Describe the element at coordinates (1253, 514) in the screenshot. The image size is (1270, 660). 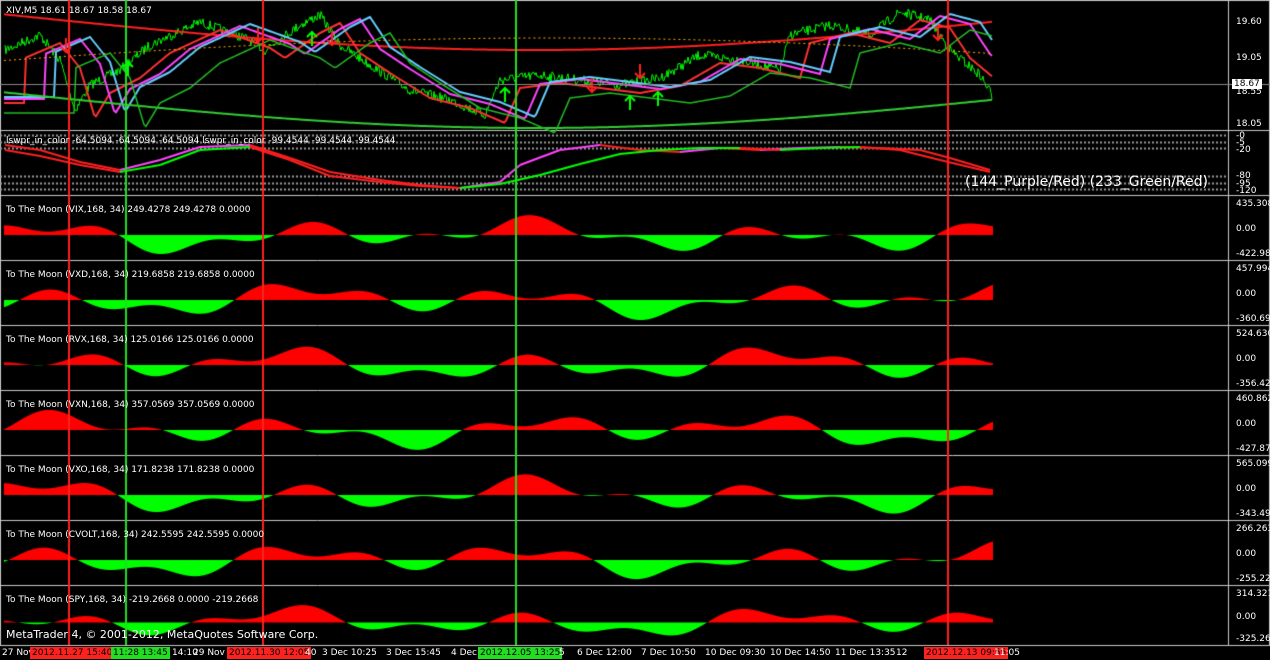
I see `scale-bottom-label: -343.499` at that location.